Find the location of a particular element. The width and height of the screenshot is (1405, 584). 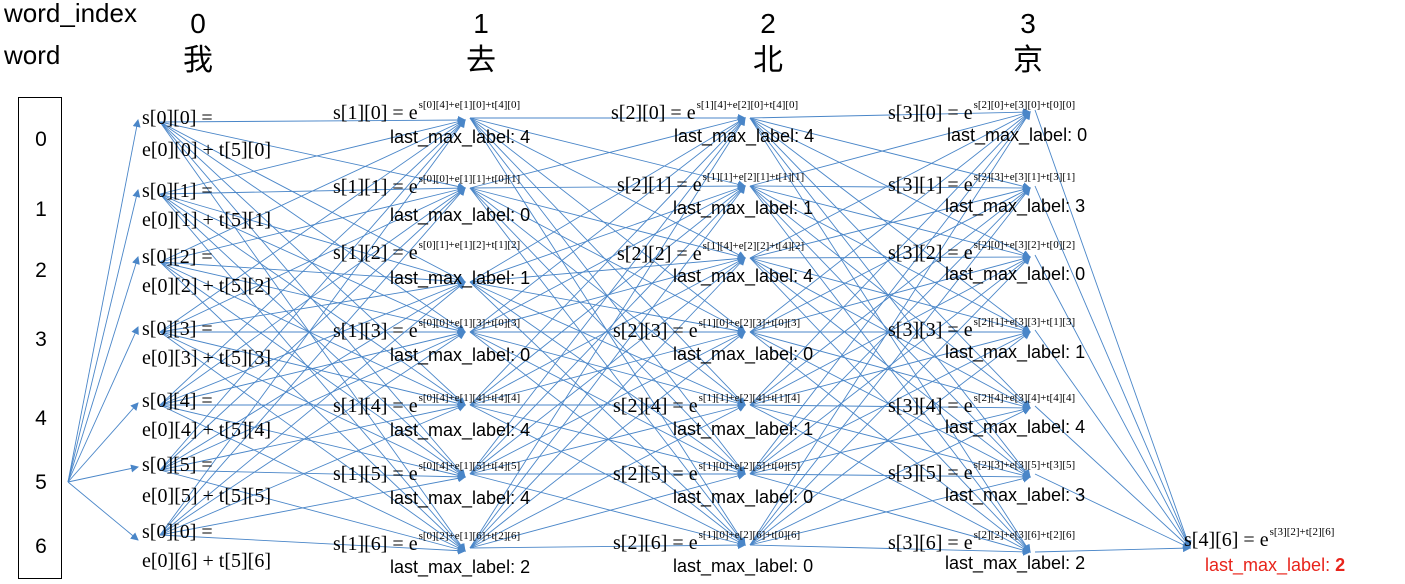

col2-node6-last-max-label: last_max_label: 0 is located at coordinates (743, 566).